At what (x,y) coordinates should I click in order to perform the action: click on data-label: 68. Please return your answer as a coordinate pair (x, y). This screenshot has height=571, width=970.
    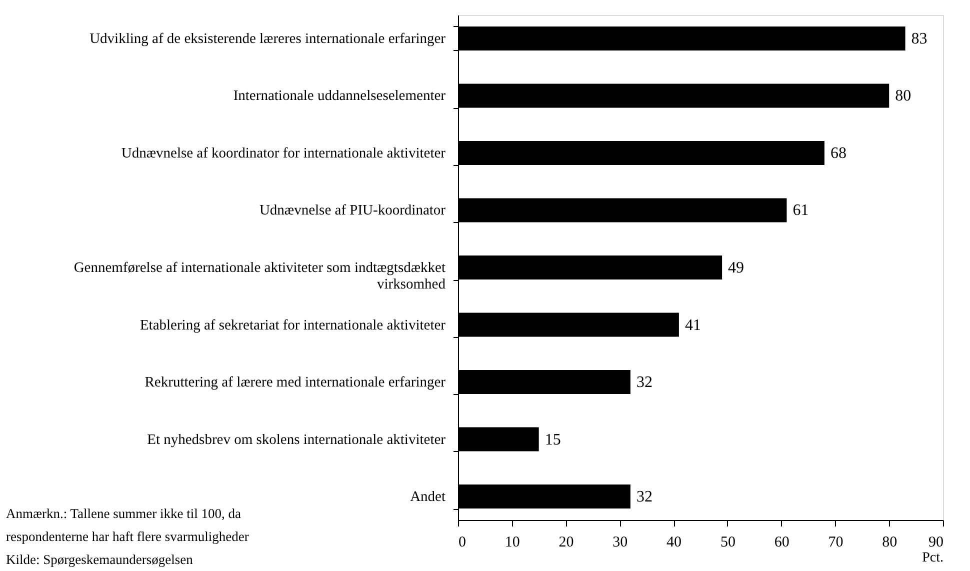
    Looking at the image, I should click on (838, 153).